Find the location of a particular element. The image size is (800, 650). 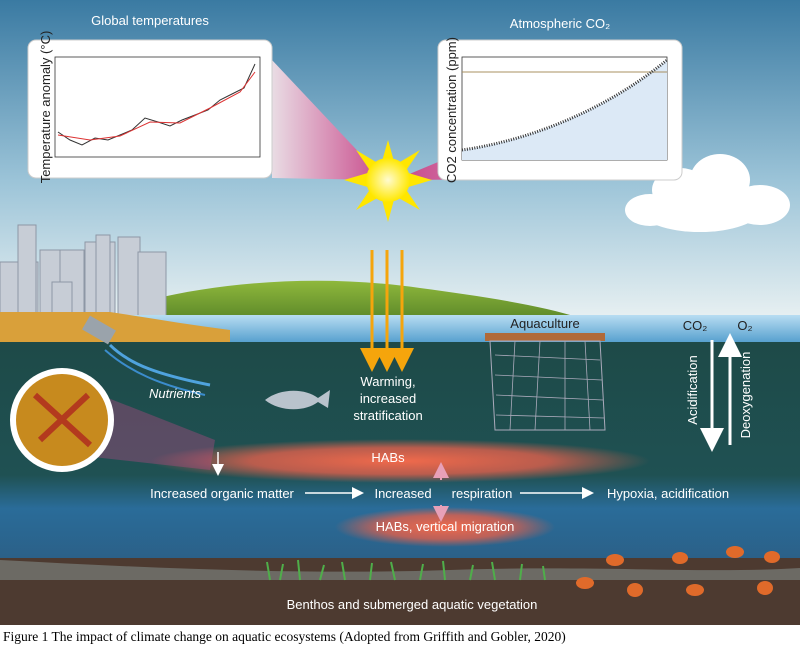

micro-inset is located at coordinates (112, 420).